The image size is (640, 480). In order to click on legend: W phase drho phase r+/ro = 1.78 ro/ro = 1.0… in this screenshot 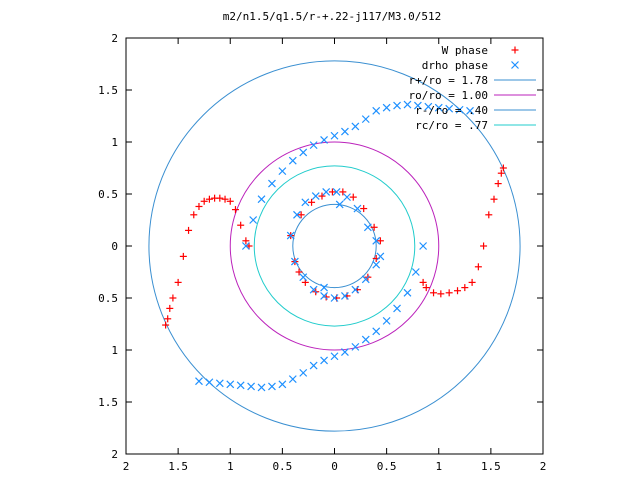, I will do `click(472, 88)`.